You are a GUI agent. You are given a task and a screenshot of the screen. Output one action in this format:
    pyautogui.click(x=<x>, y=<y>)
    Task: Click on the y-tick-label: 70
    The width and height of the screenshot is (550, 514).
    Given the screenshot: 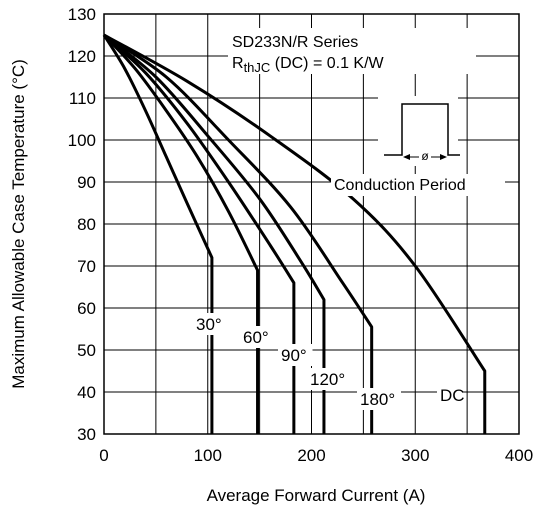 What is the action you would take?
    pyautogui.click(x=86, y=266)
    